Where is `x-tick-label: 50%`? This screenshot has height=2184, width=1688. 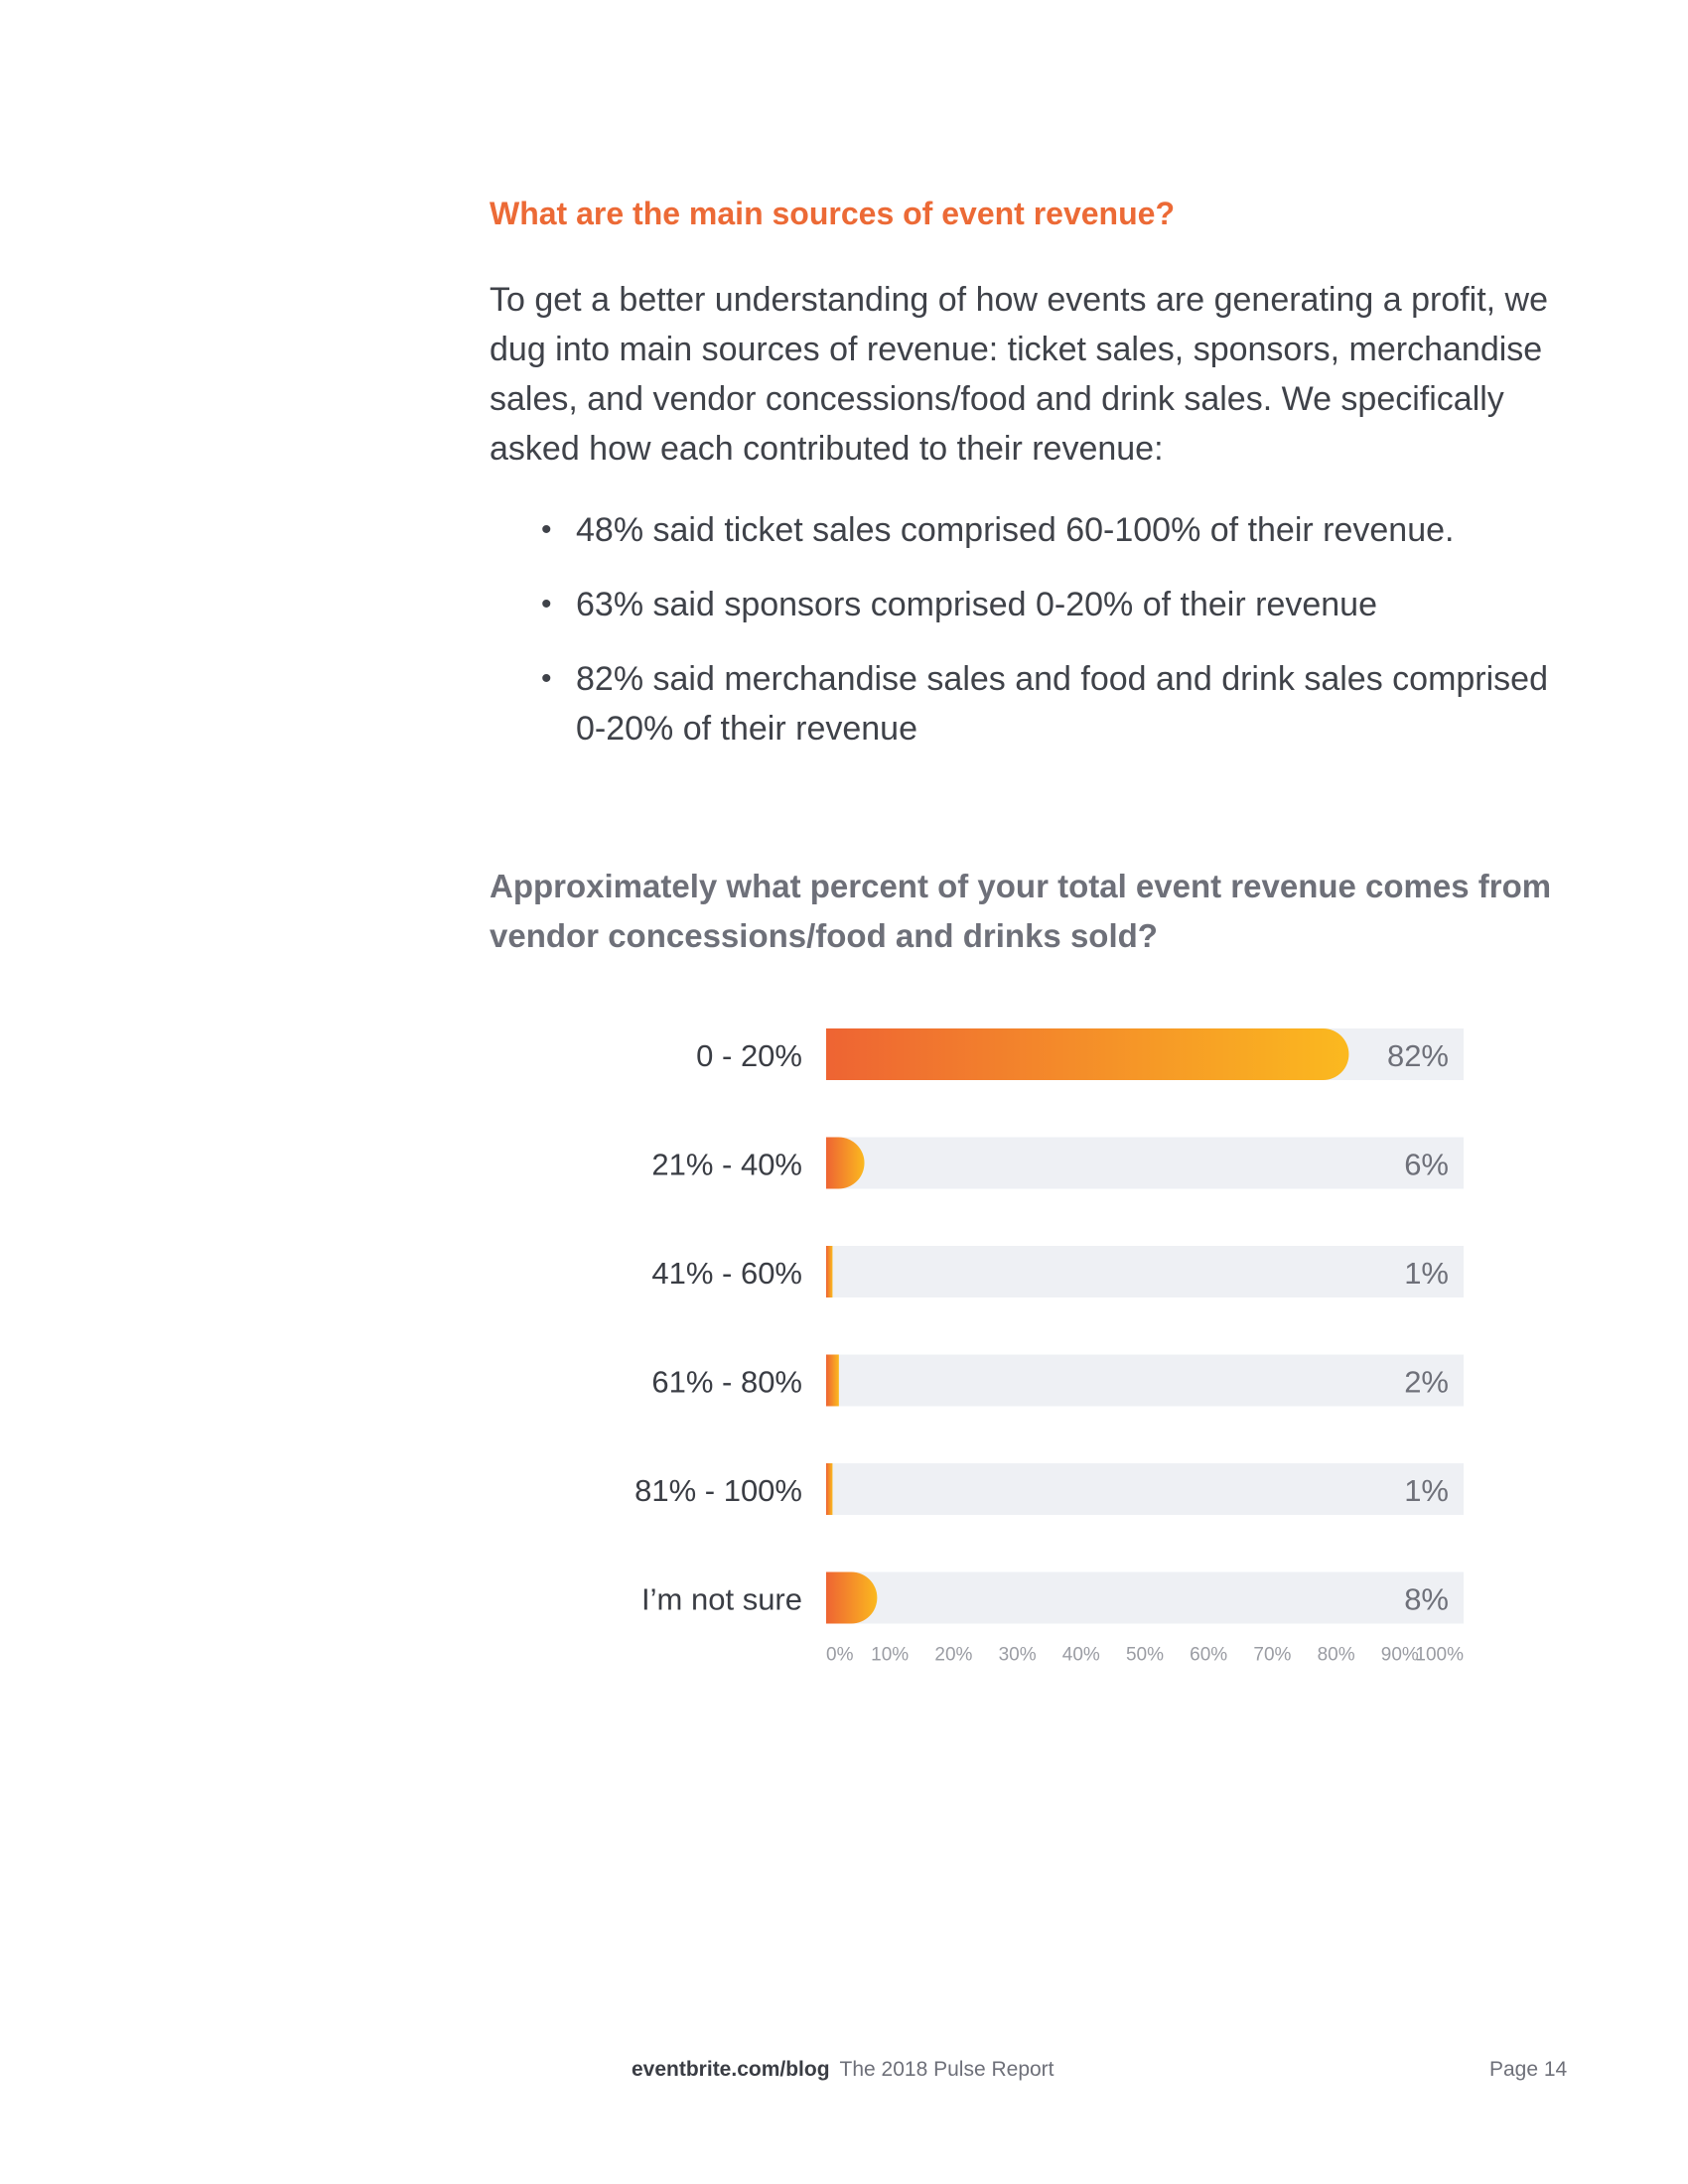 x-tick-label: 50% is located at coordinates (1145, 1655).